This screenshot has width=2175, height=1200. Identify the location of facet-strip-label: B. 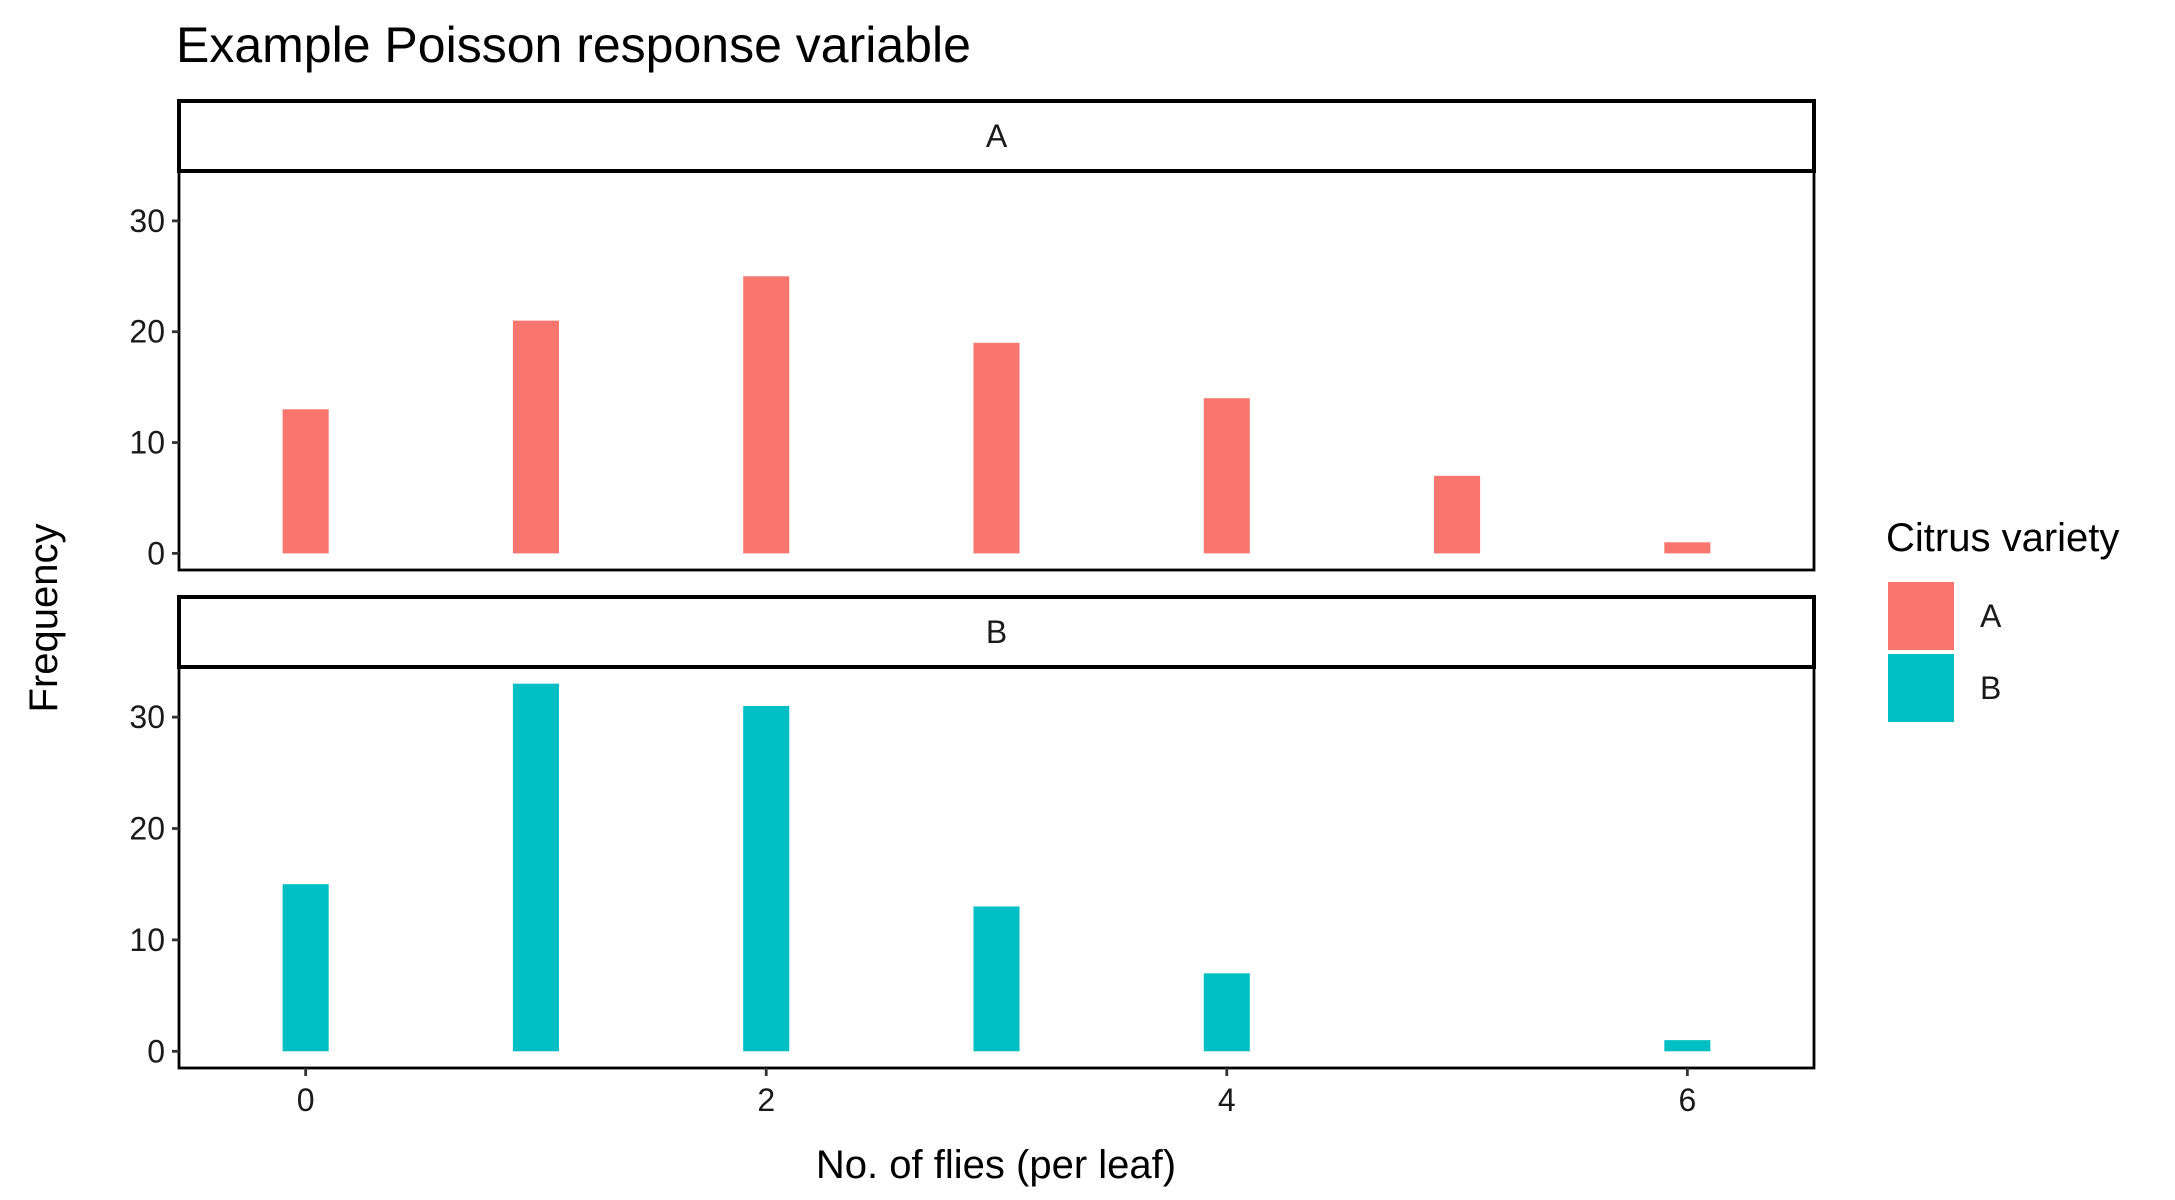
(996, 632).